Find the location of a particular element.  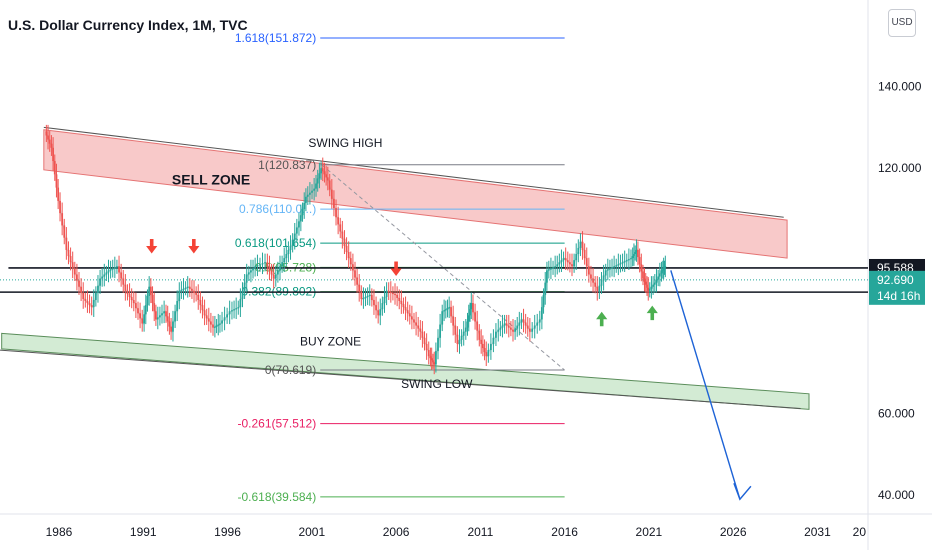

fib-level-label: 0.618(101.654) is located at coordinates (275, 243).